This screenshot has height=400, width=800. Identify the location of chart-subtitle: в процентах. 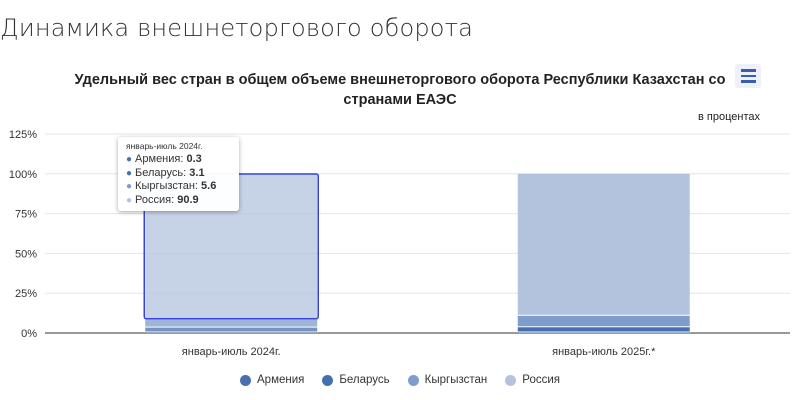
(729, 117).